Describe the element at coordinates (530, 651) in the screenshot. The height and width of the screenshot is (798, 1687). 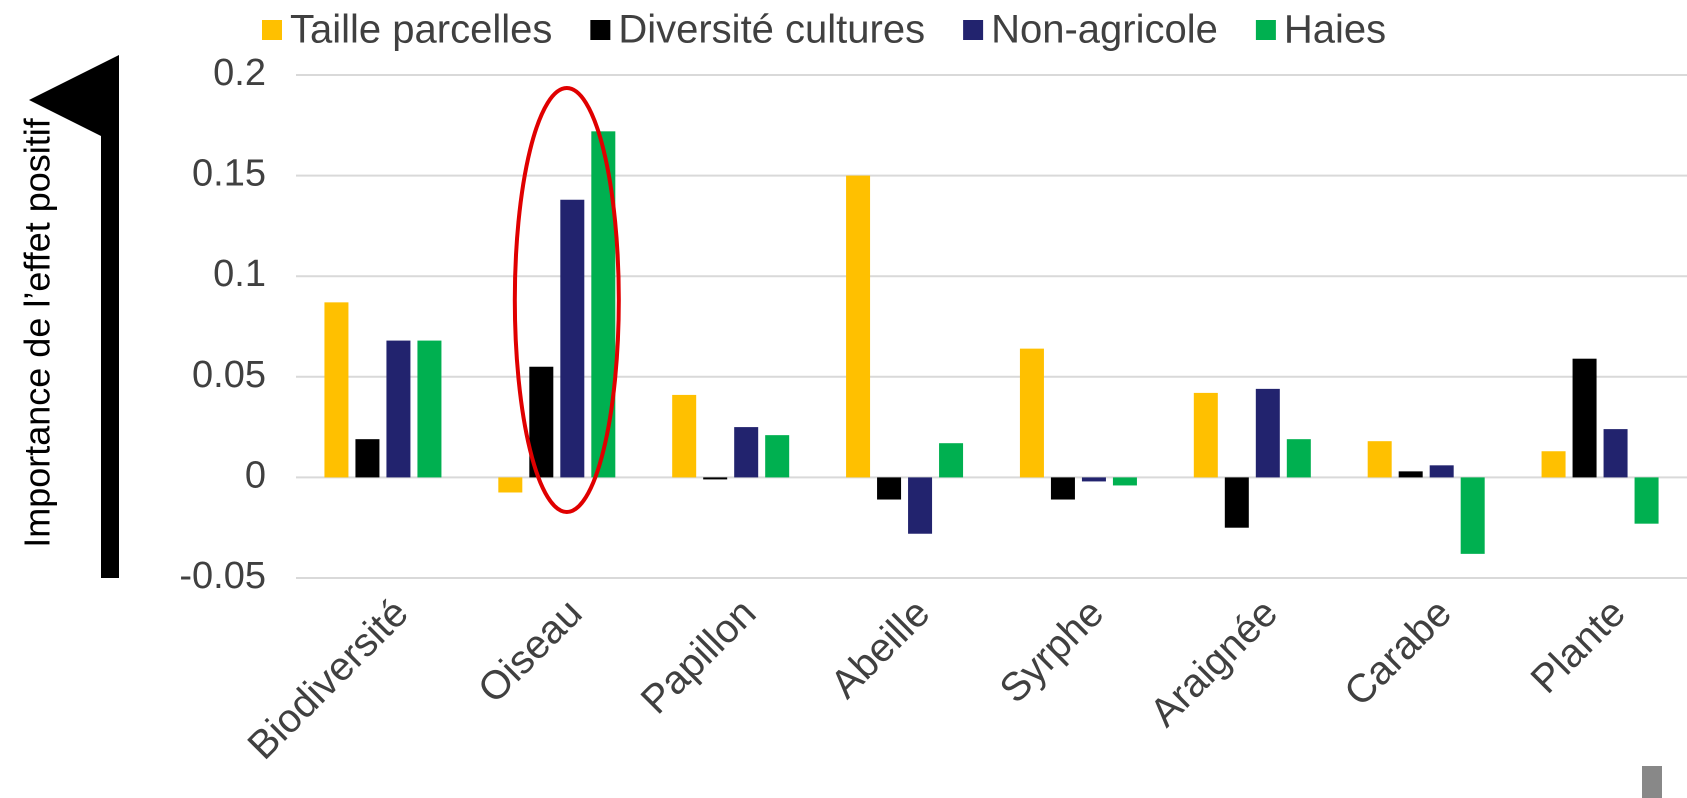
I see `x-tick-label: Oiseau` at that location.